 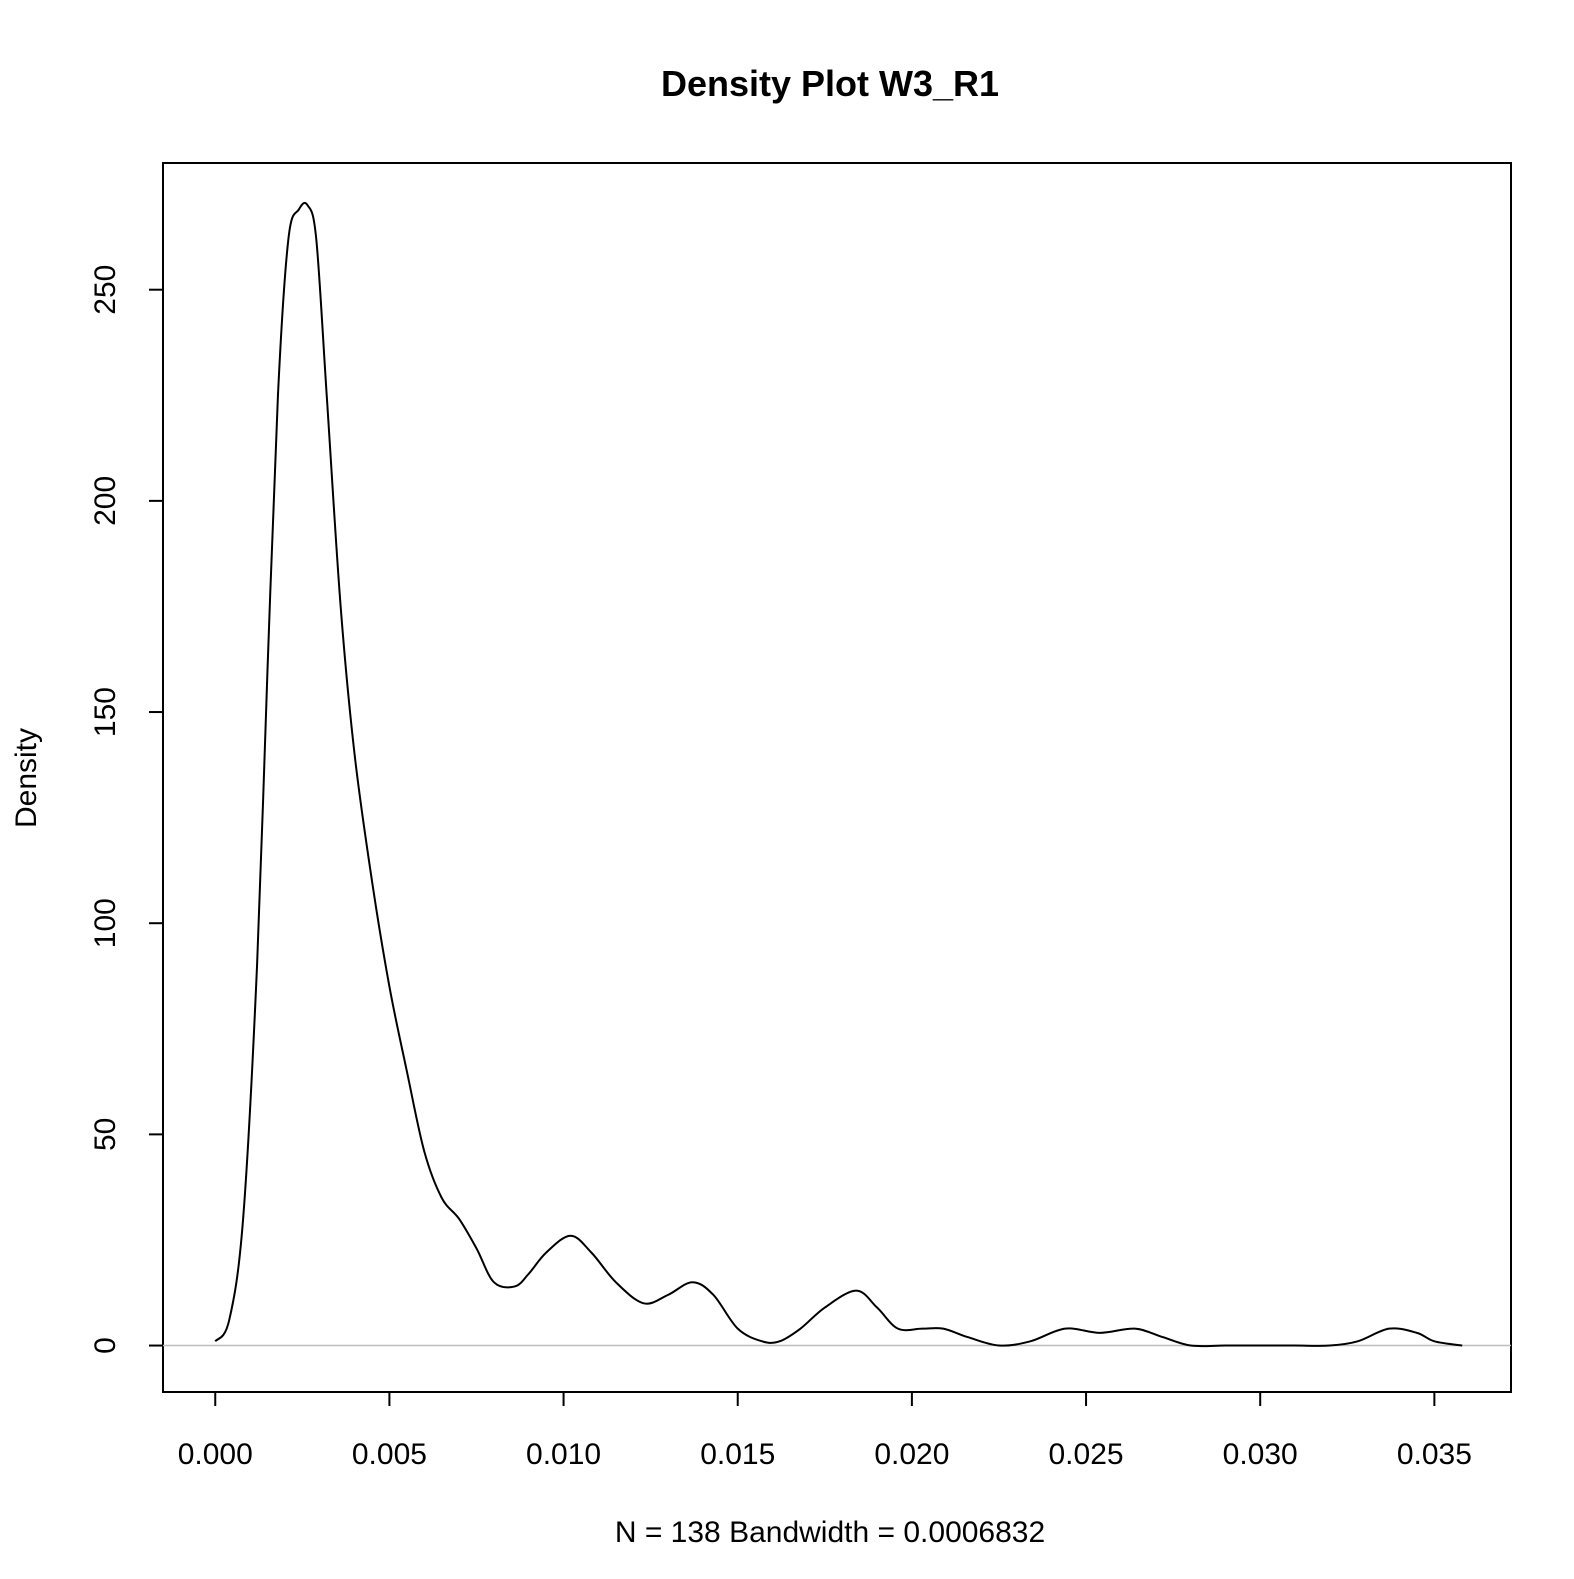 I want to click on x-tick-label: 0.020, so click(x=911, y=1454).